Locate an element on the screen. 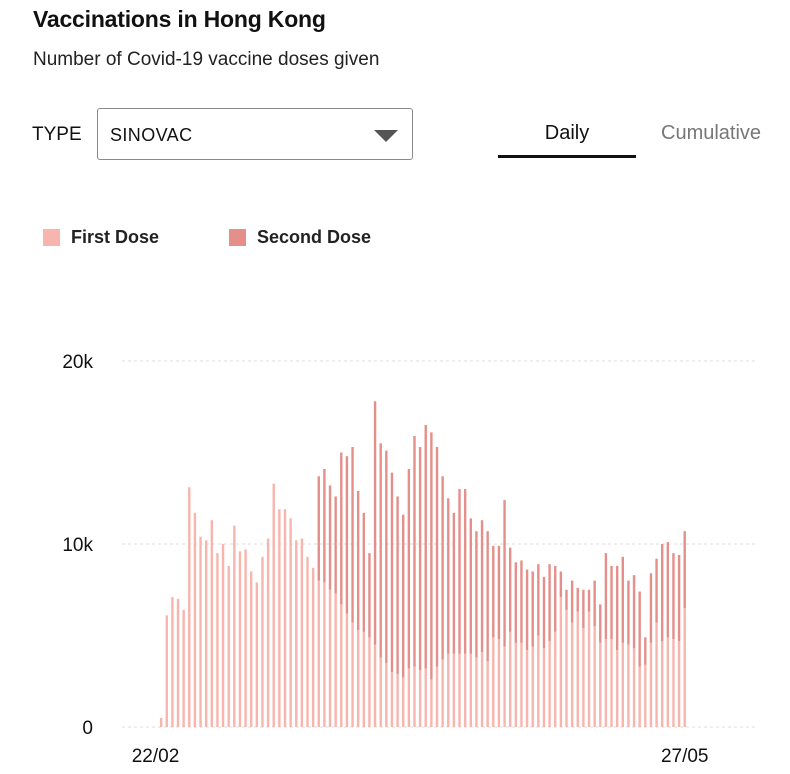  tab-daily-underline is located at coordinates (567, 156).